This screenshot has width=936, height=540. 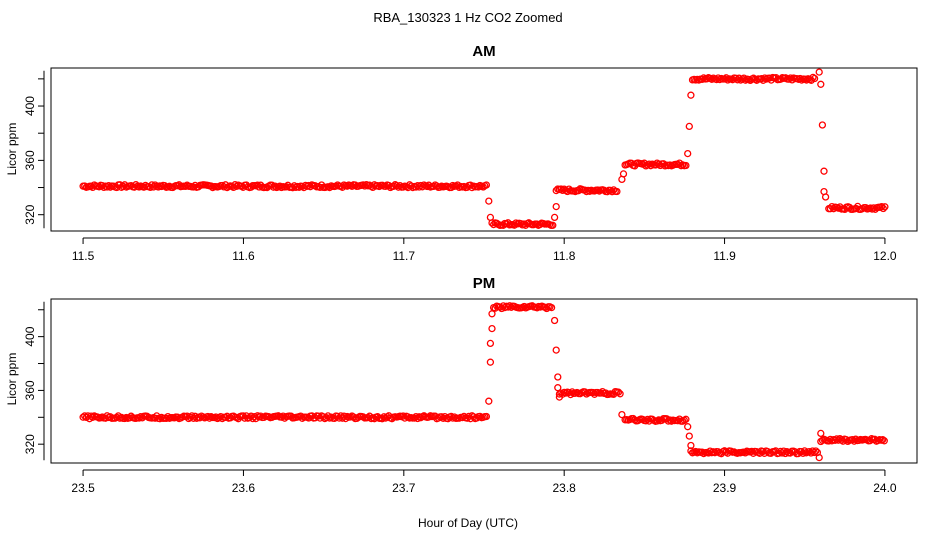 What do you see at coordinates (30, 390) in the screenshot?
I see `pm-y-tick-label: 360` at bounding box center [30, 390].